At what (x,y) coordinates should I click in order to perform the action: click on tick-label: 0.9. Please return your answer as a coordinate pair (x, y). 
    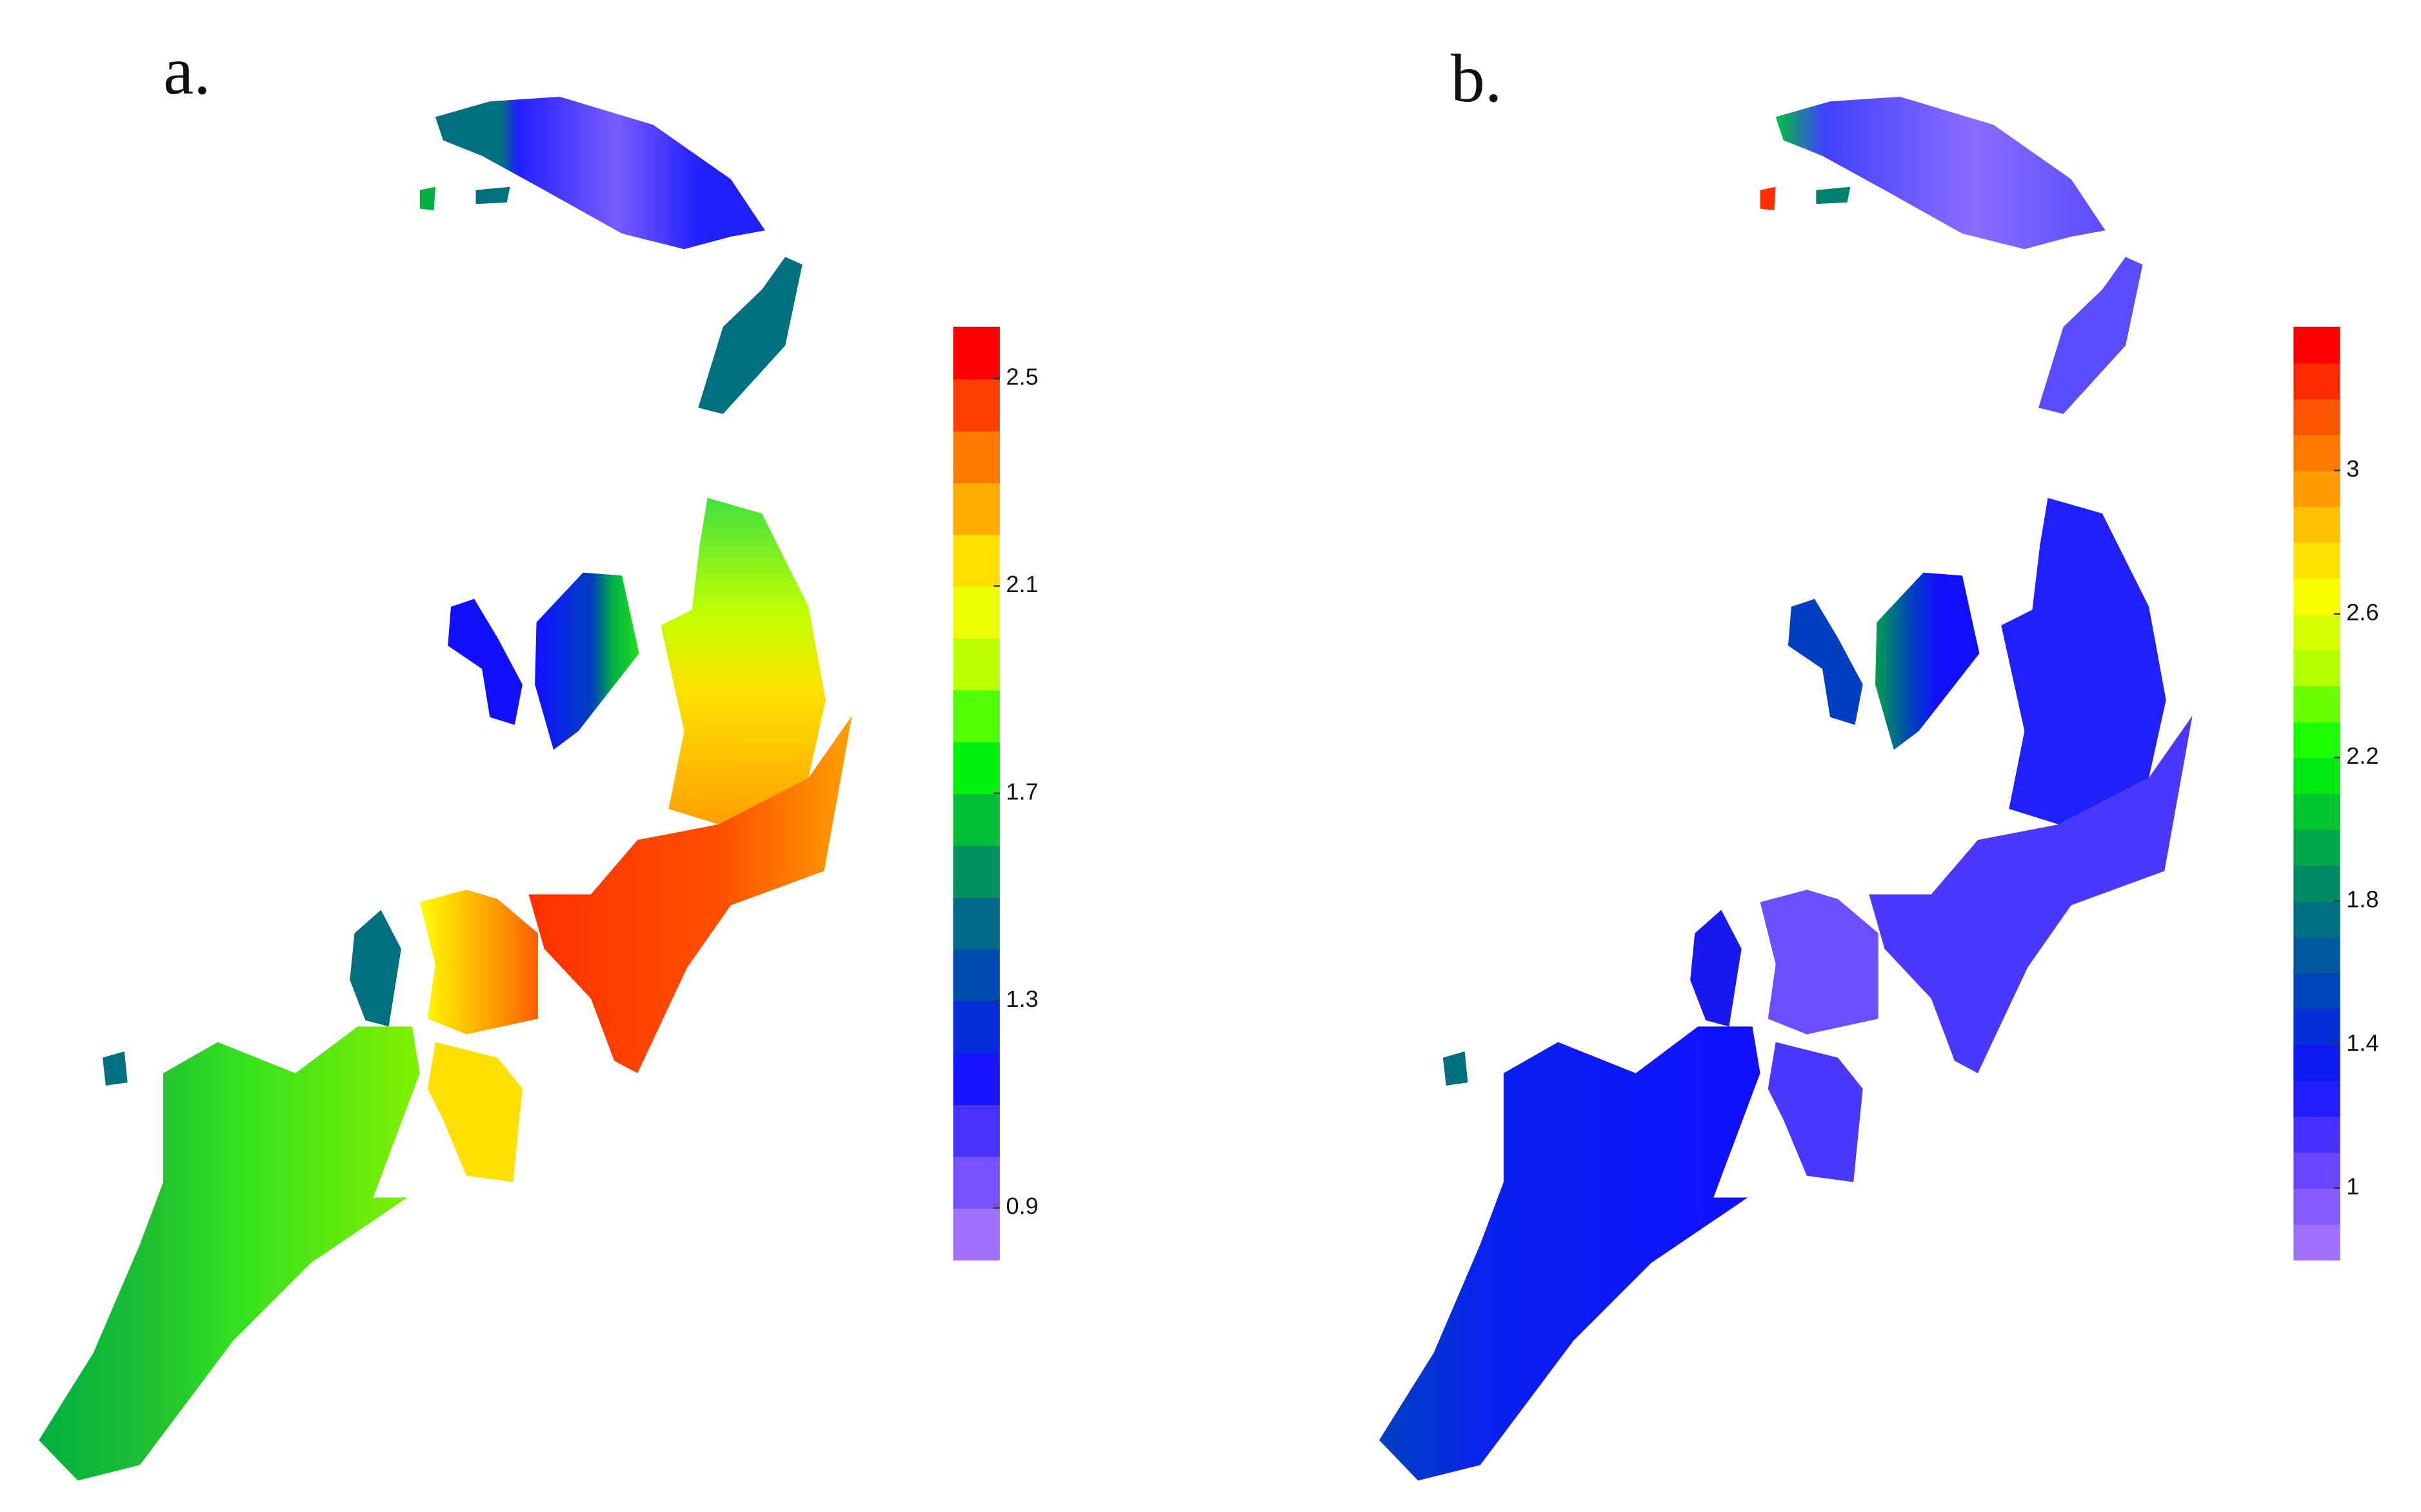
    Looking at the image, I should click on (1022, 1206).